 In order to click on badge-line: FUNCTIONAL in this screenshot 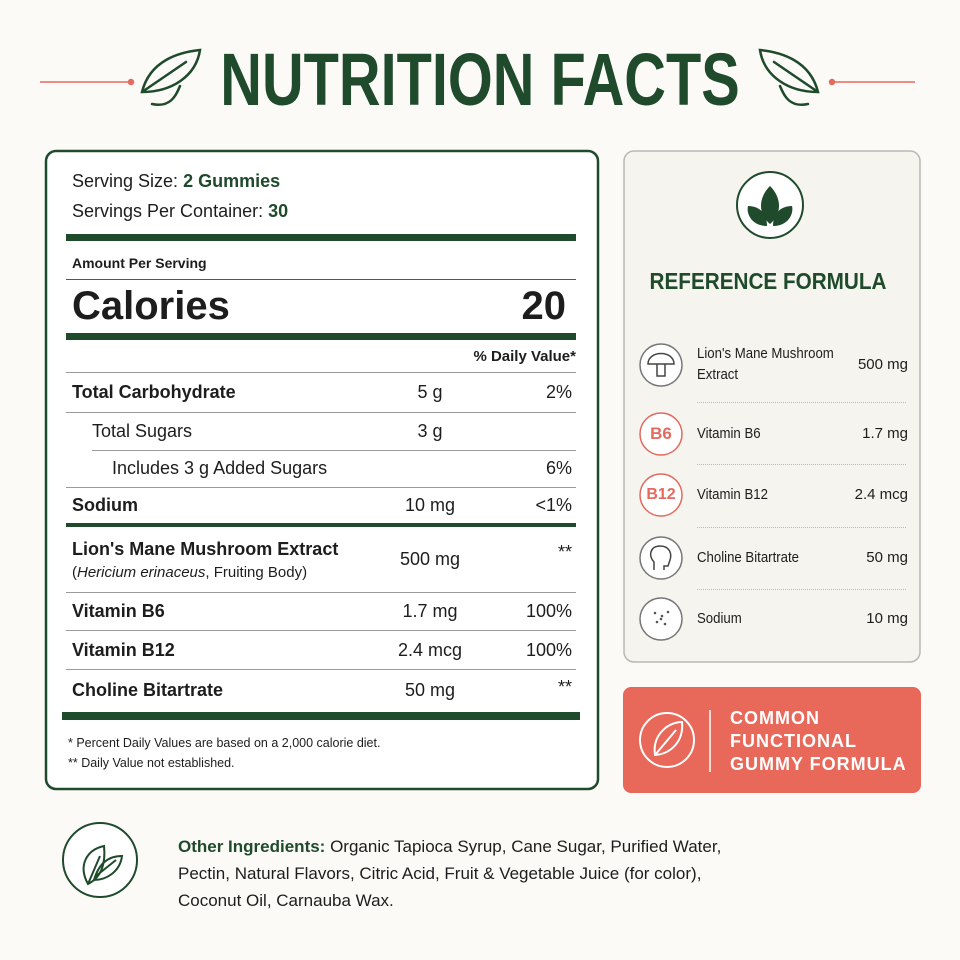, I will do `click(793, 741)`.